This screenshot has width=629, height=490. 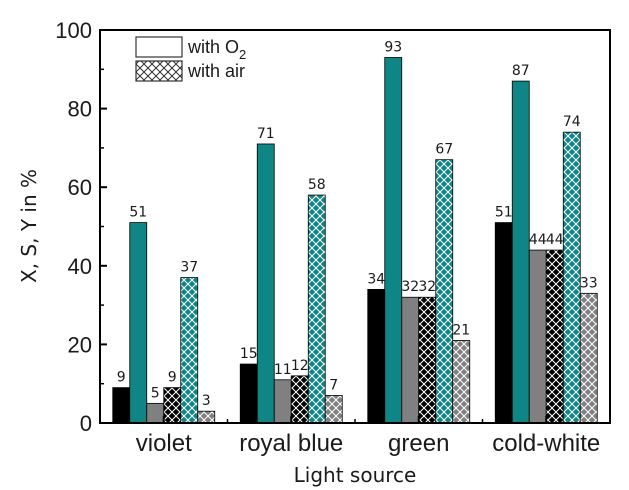 I want to click on data-label: 33, so click(x=589, y=283).